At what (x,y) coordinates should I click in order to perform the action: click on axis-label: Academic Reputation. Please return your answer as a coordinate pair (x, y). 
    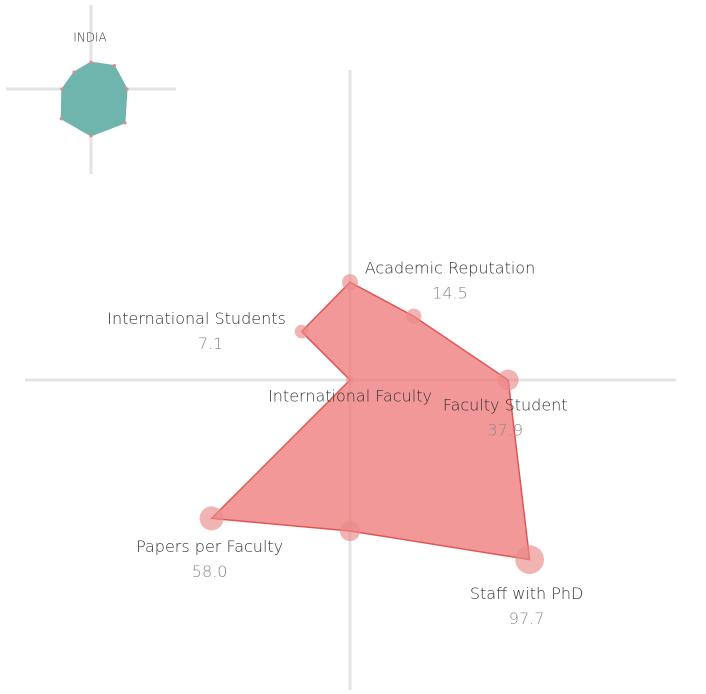
    Looking at the image, I should click on (450, 268).